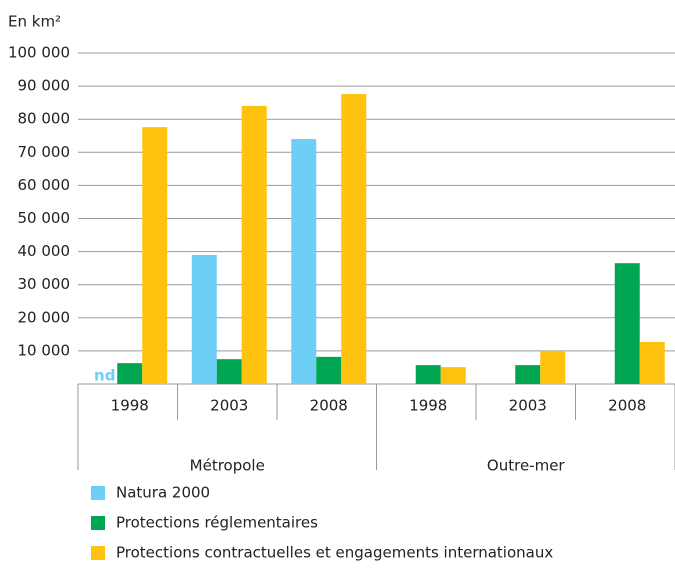 The image size is (675, 568). What do you see at coordinates (163, 493) in the screenshot?
I see `legend-label: Natura 2000` at bounding box center [163, 493].